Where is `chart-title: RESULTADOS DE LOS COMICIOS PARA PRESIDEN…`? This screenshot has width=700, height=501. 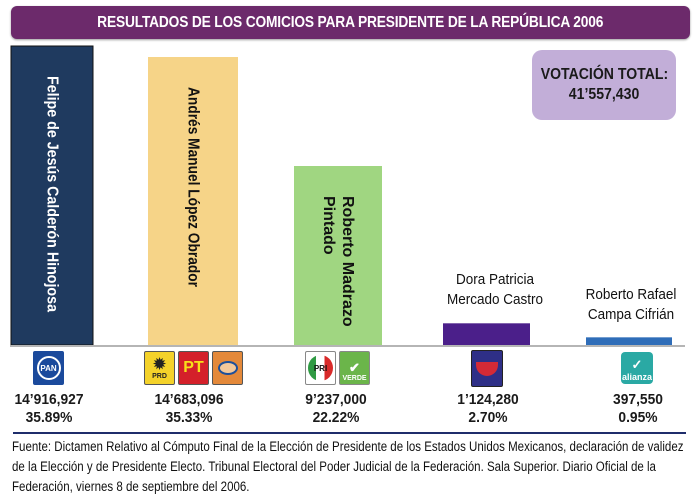
chart-title: RESULTADOS DE LOS COMICIOS PARA PRESIDEN… is located at coordinates (350, 22).